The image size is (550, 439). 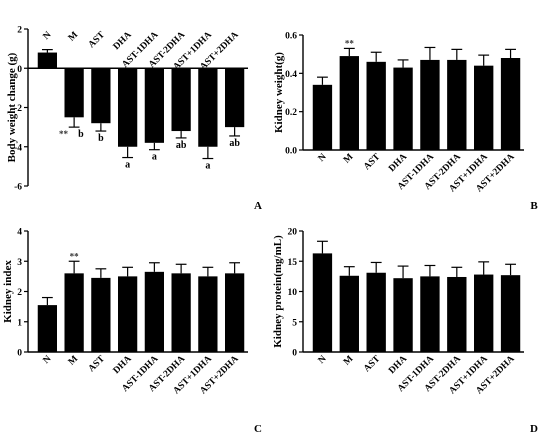 I want to click on panel-letter: C, so click(x=258, y=429).